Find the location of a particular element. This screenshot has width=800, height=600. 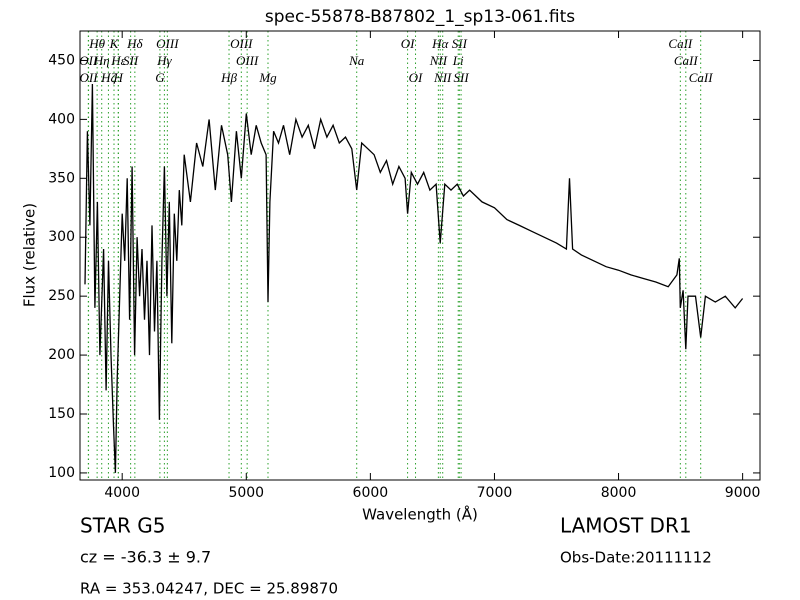

x-axis-label: Wavelength (Å) is located at coordinates (420, 514).